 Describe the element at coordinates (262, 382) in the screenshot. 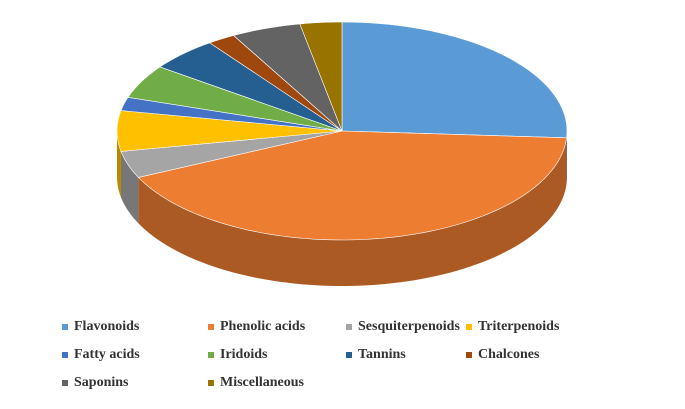

I see `legend-label: Miscellaneous` at that location.